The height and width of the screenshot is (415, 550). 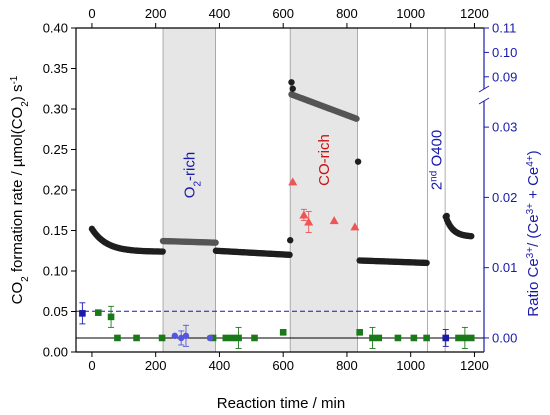 What do you see at coordinates (347, 13) in the screenshot?
I see `x-top-tick-label: 800` at bounding box center [347, 13].